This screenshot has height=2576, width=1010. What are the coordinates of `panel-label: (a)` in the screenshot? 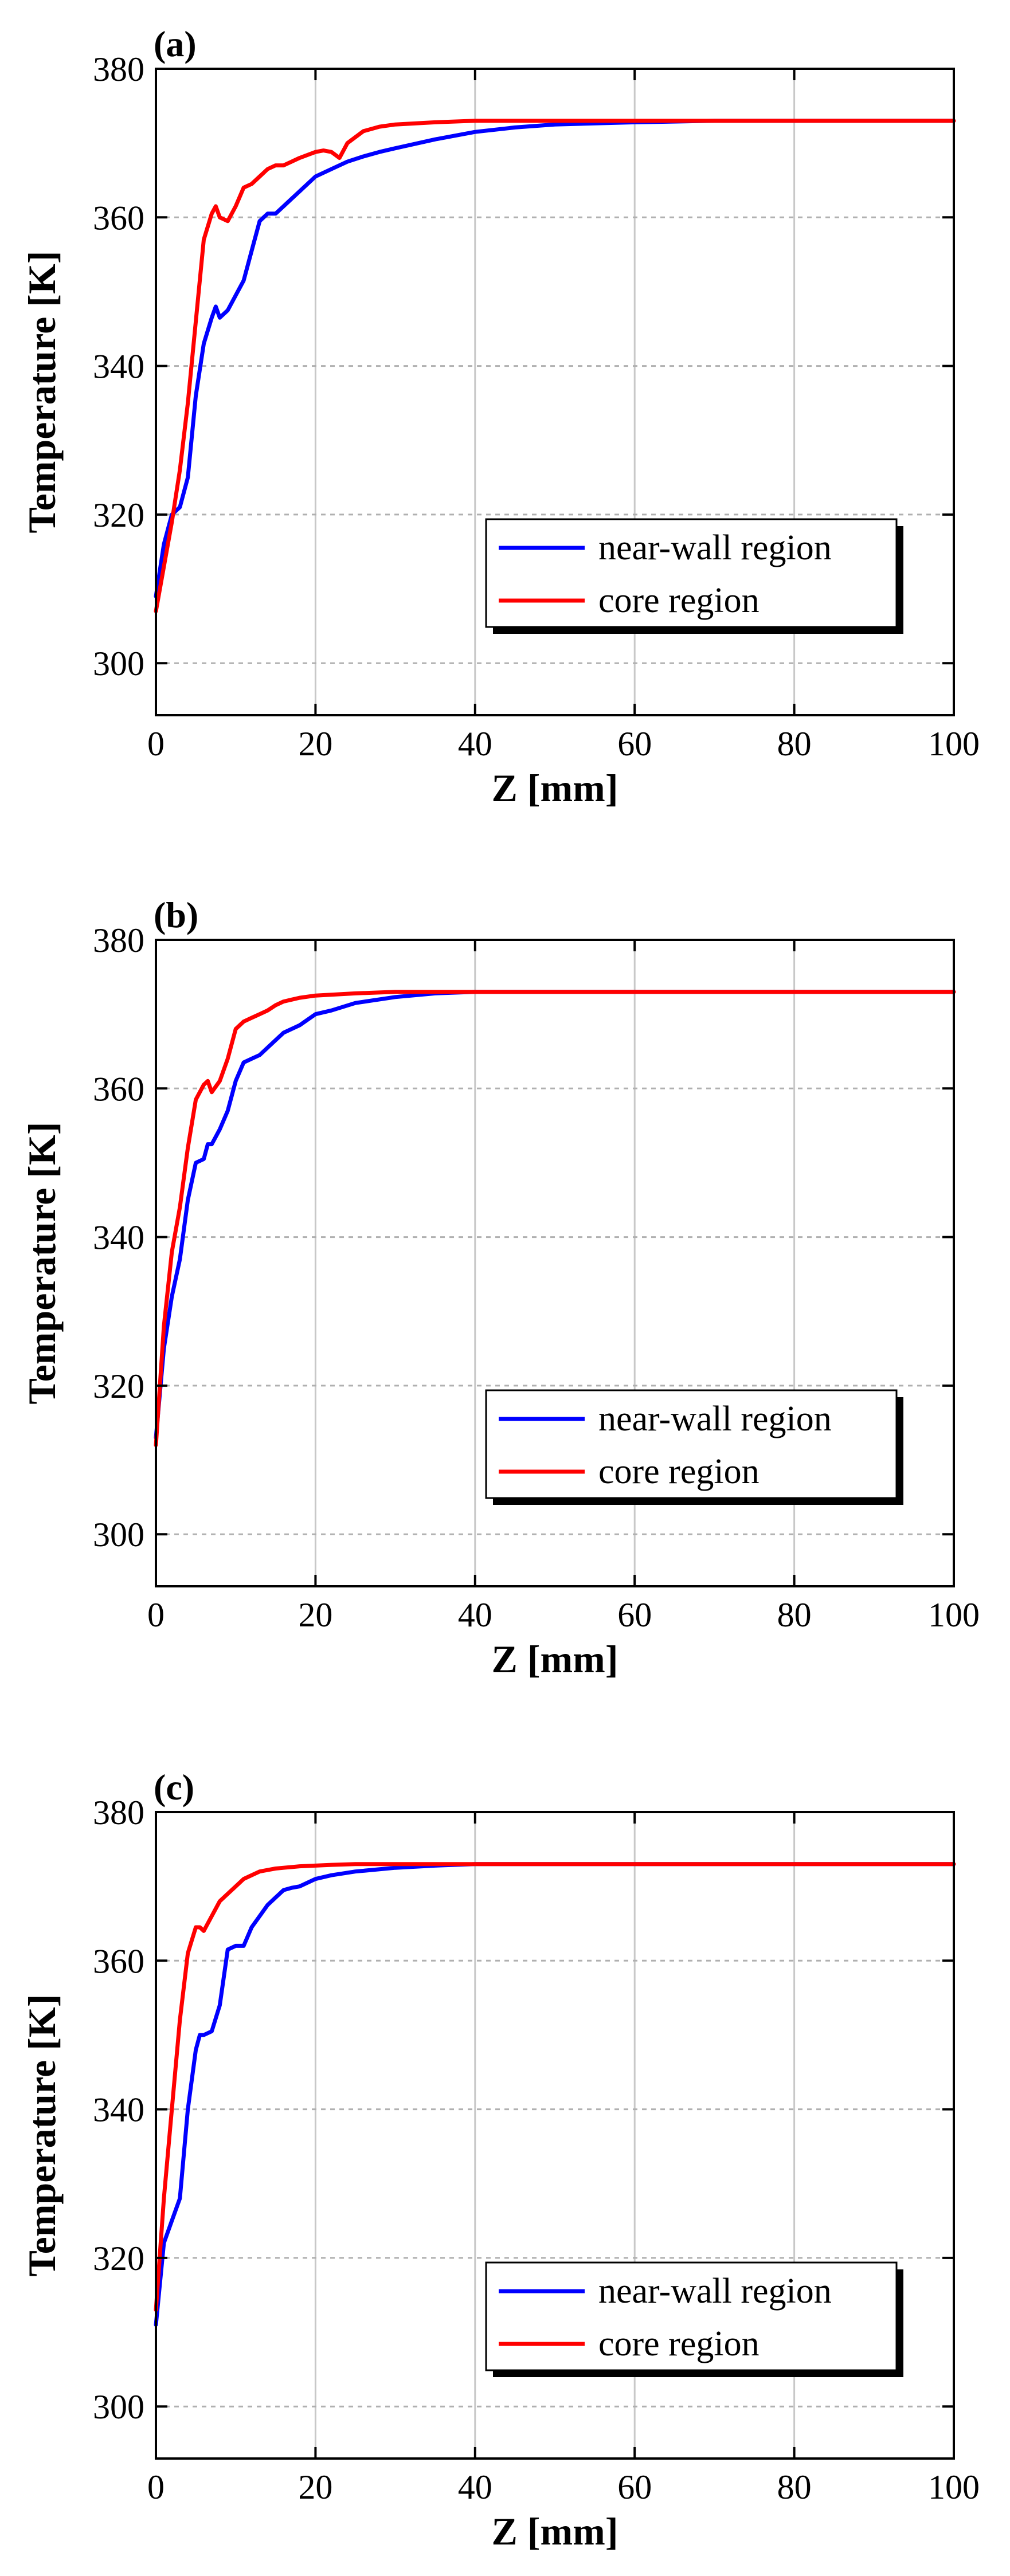 It's located at (176, 43).